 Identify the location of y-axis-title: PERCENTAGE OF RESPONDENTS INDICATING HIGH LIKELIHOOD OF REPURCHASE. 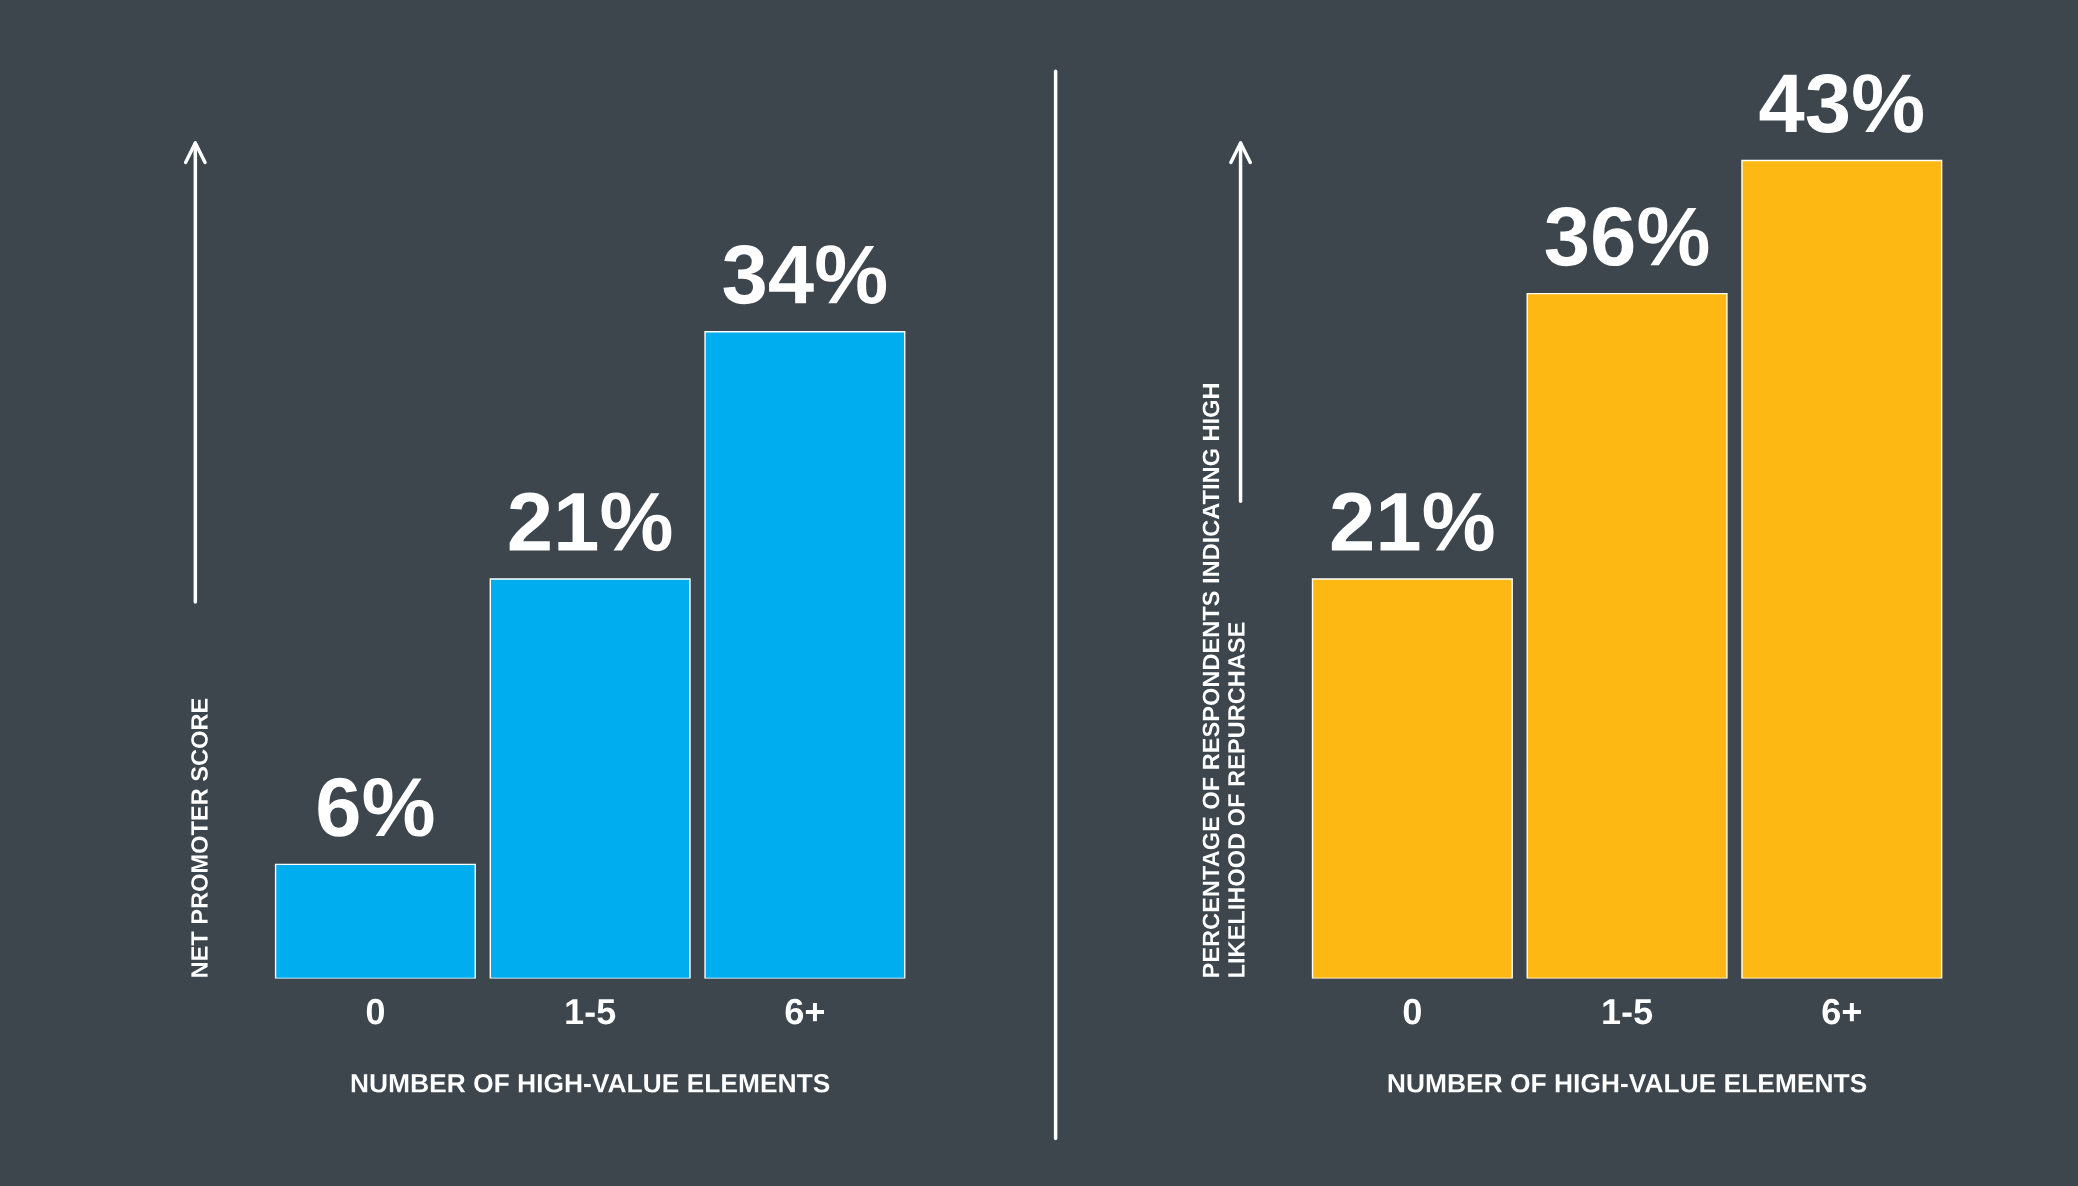
(1223, 680).